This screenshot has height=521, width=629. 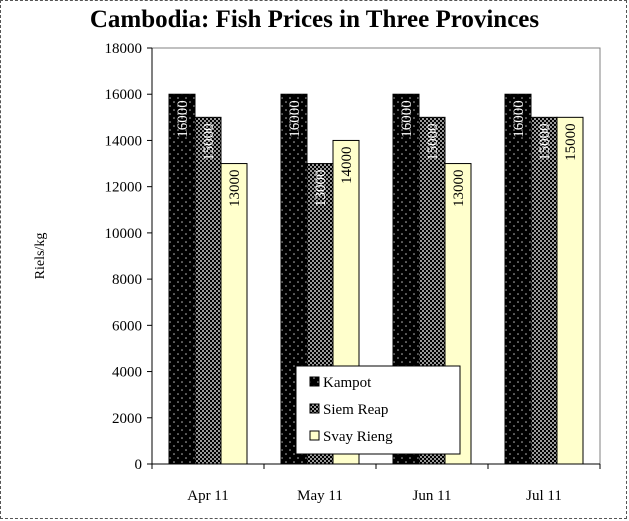 What do you see at coordinates (124, 141) in the screenshot?
I see `y-tick-label: 14000` at bounding box center [124, 141].